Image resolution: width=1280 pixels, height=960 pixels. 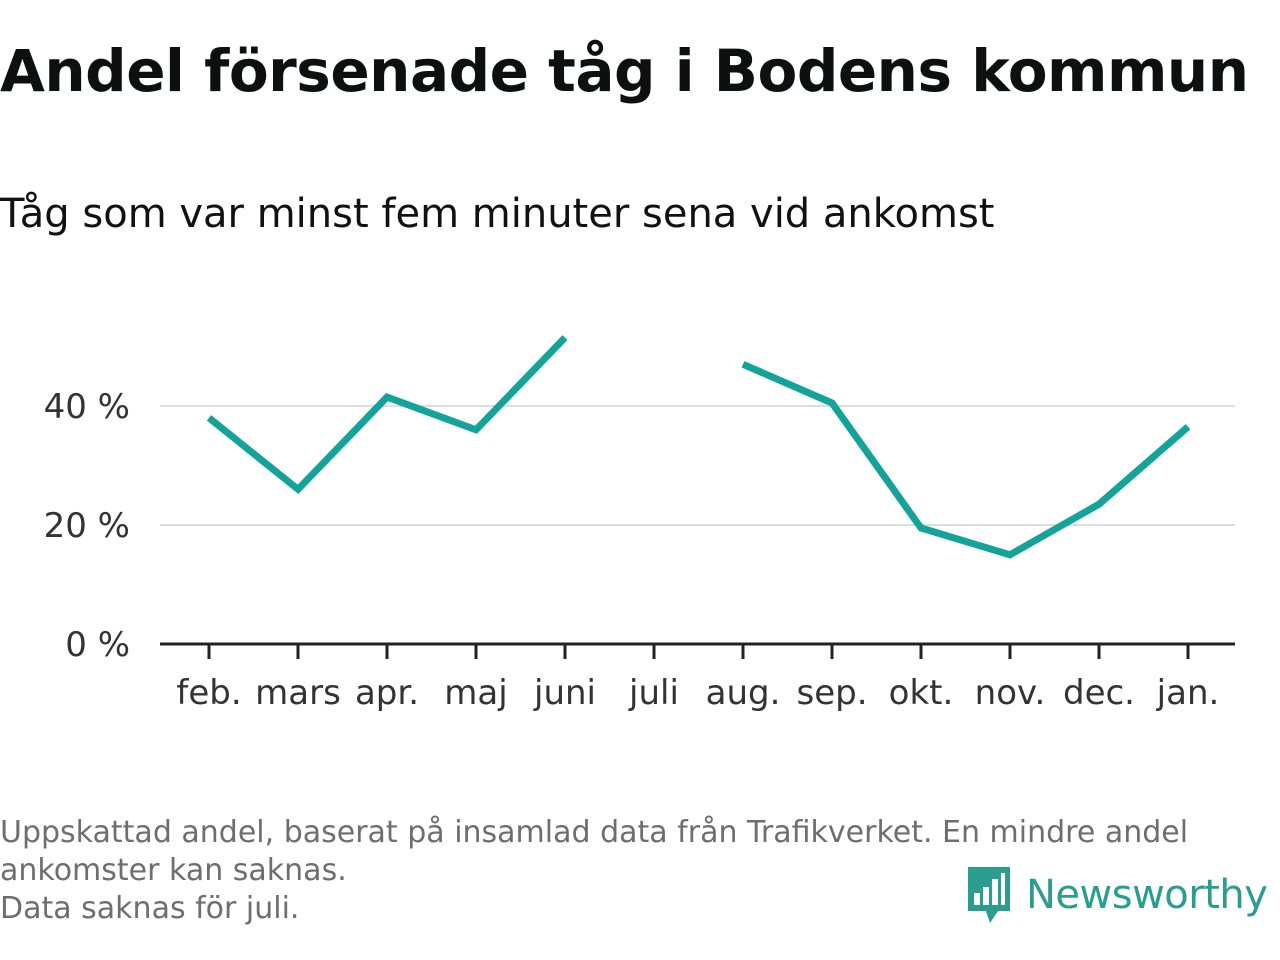 What do you see at coordinates (921, 693) in the screenshot?
I see `x-tick-label: okt.` at bounding box center [921, 693].